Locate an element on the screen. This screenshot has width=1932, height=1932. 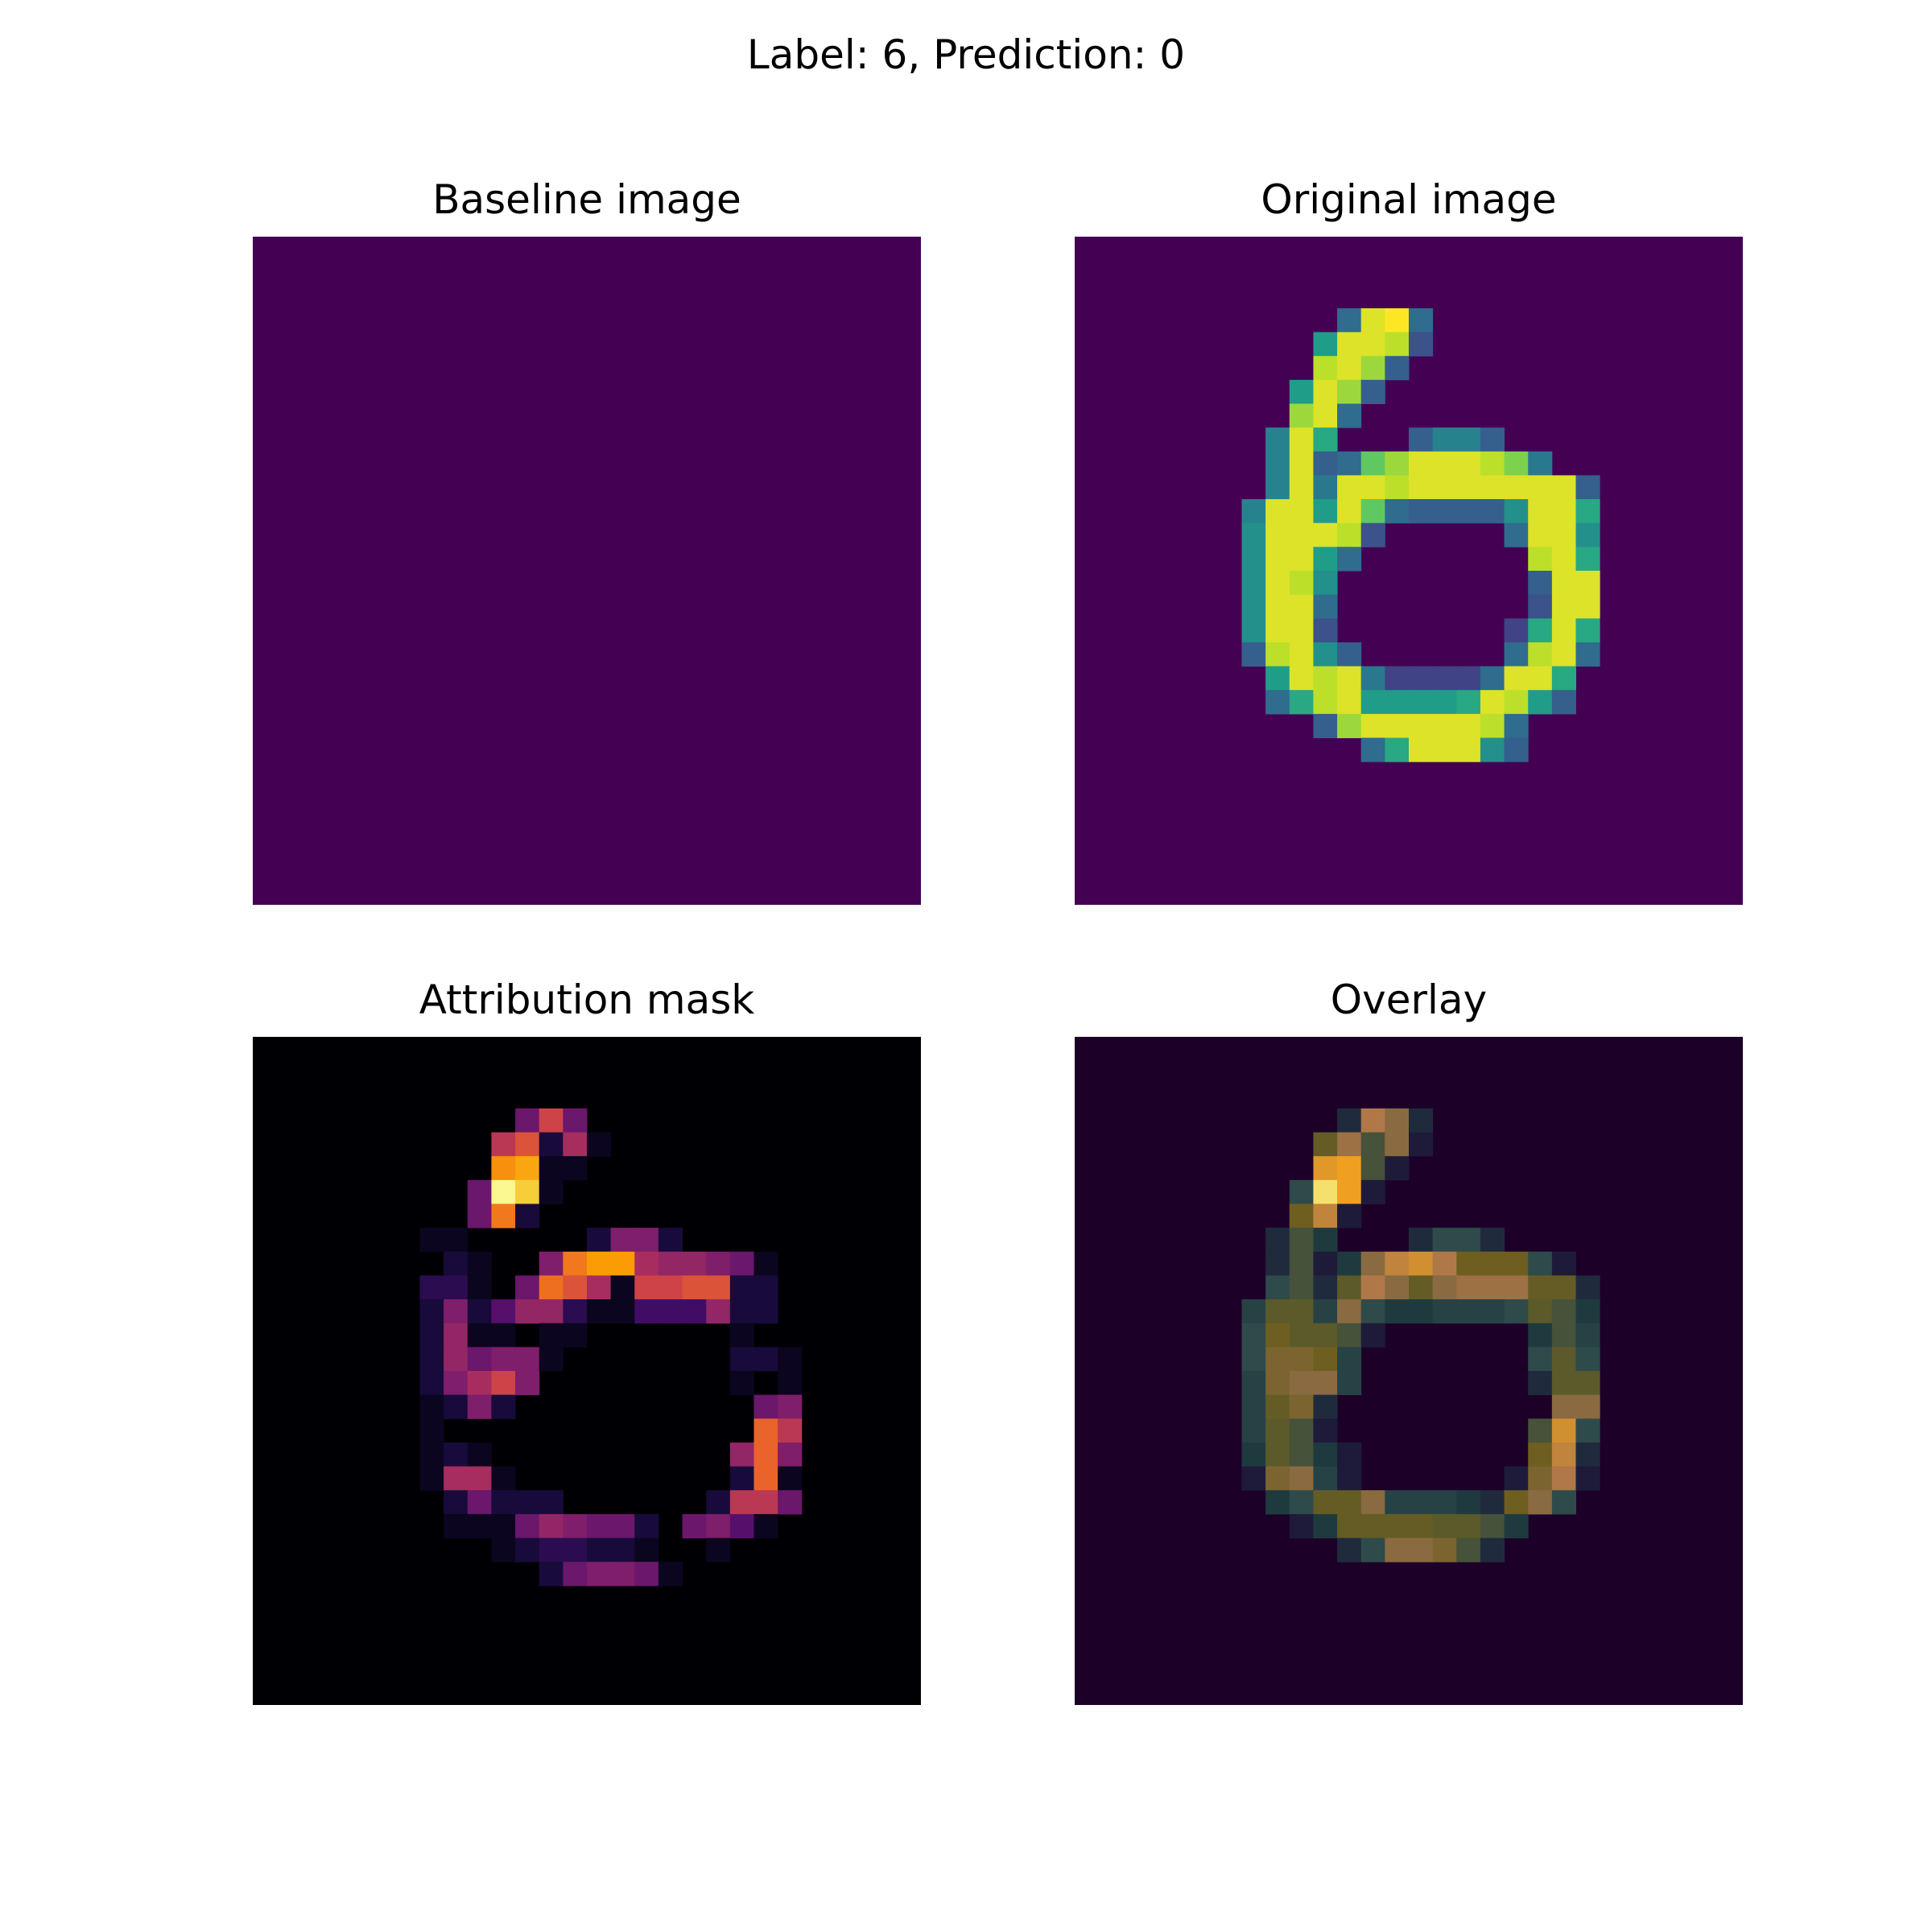
panel-overlay: Overlay is located at coordinates (1409, 1340).